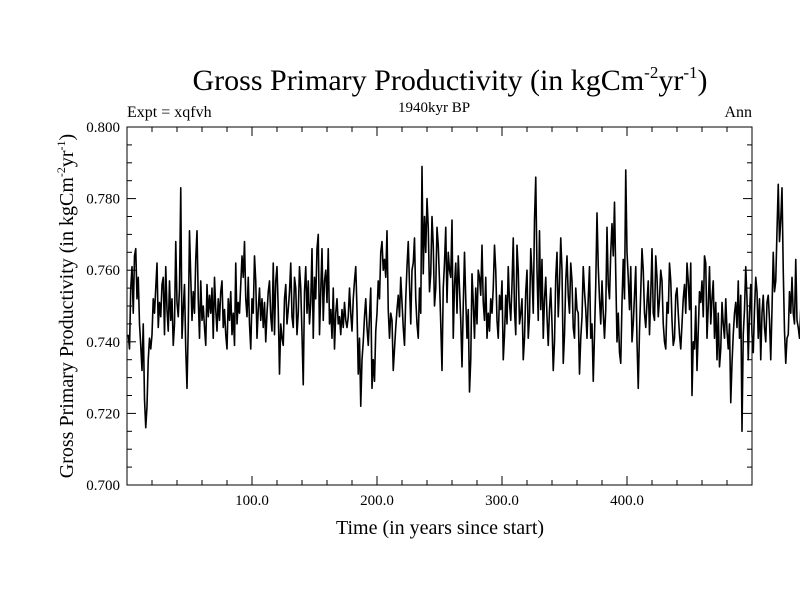 The width and height of the screenshot is (800, 600). I want to click on y-tick-label: 0.740, so click(103, 343).